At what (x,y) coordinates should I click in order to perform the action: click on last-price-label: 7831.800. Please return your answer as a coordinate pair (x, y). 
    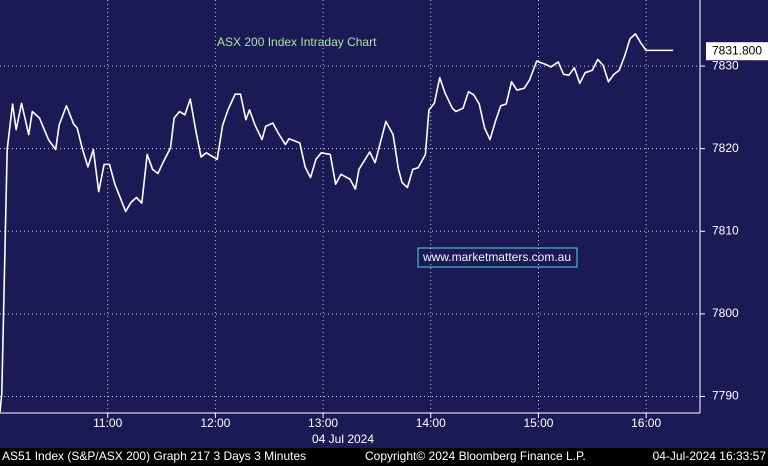
    Looking at the image, I should click on (737, 50).